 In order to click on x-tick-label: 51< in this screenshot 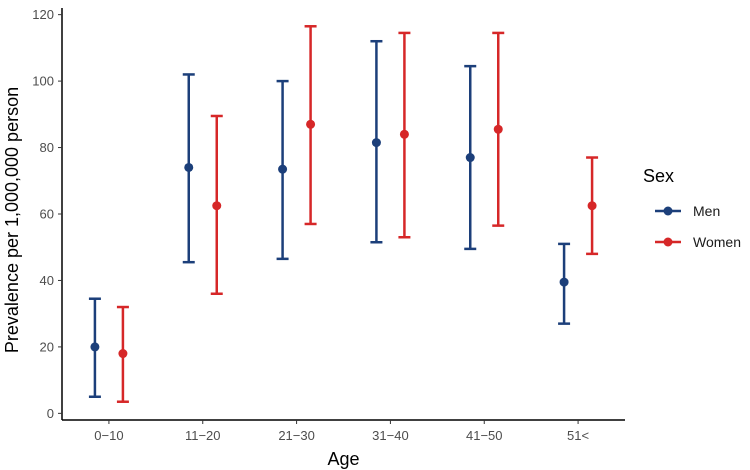, I will do `click(578, 435)`.